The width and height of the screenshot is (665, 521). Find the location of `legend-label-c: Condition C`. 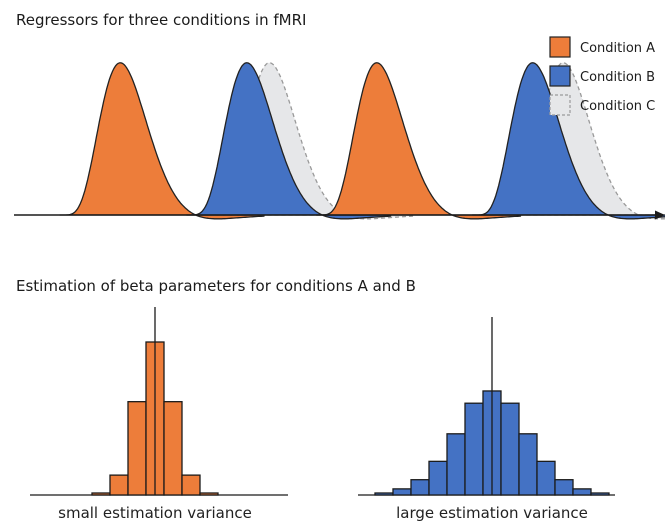

legend-label-c: Condition C is located at coordinates (617, 106).